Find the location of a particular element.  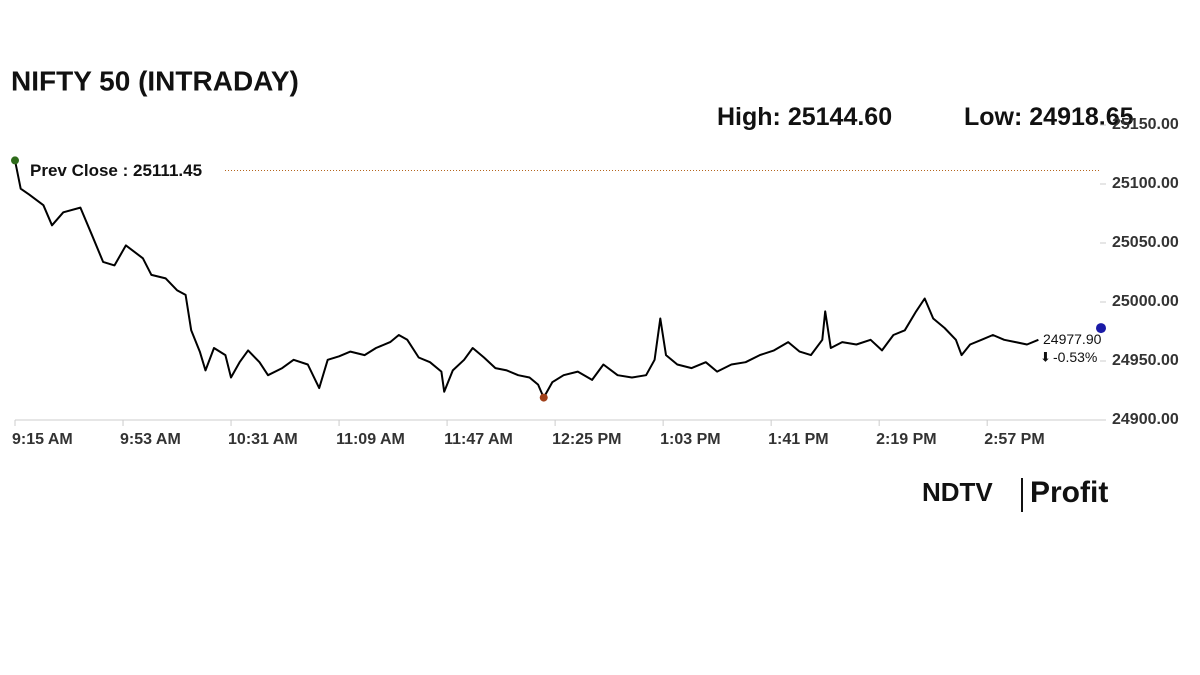

y-tick-label: 24950.00 is located at coordinates (1145, 360).